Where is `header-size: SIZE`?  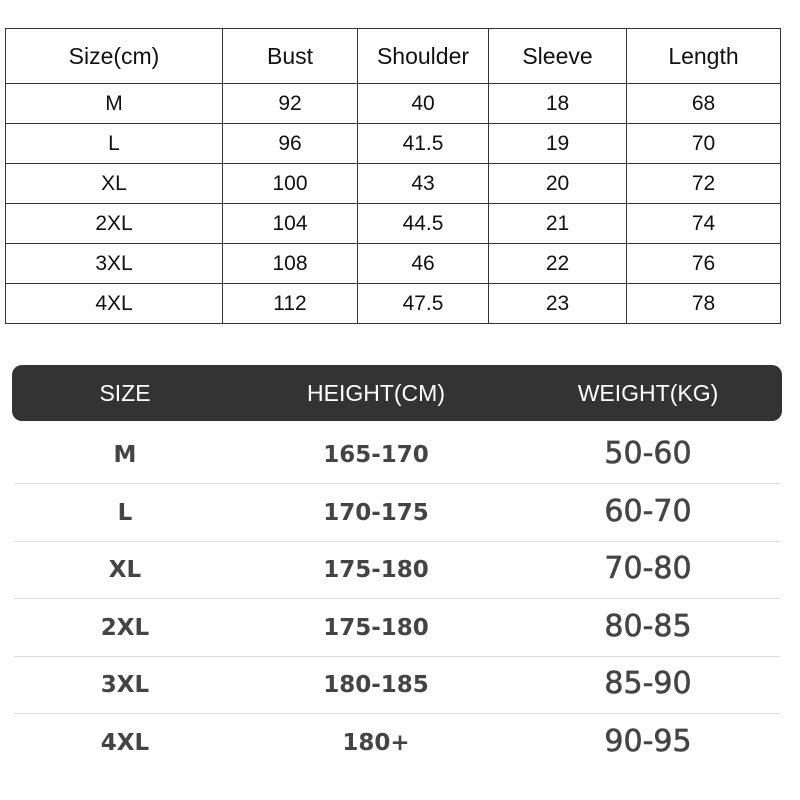
header-size: SIZE is located at coordinates (125, 393).